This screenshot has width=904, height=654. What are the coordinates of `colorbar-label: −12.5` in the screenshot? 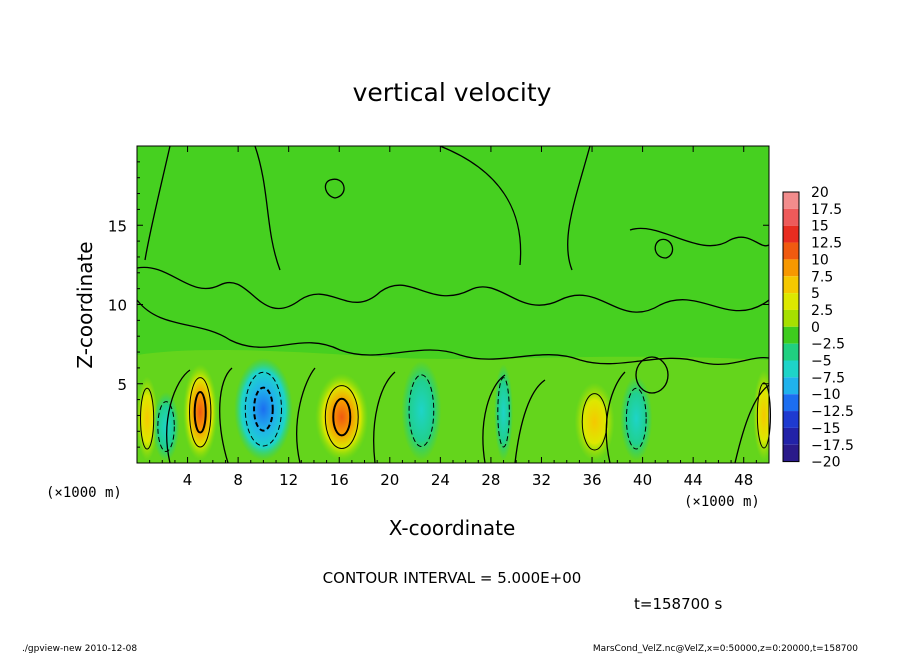 It's located at (832, 412).